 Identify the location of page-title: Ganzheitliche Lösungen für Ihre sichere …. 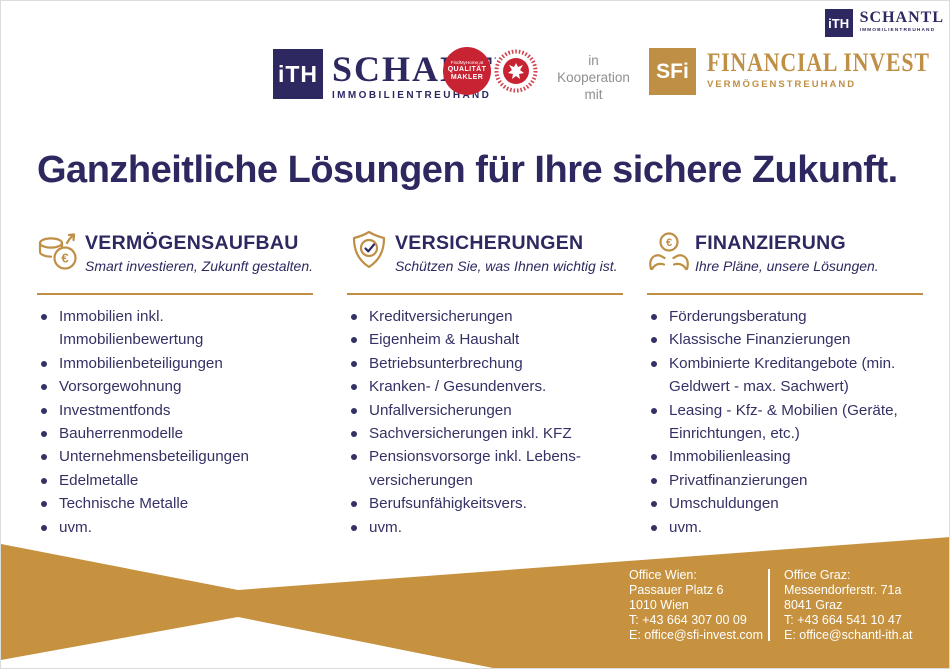
(467, 170).